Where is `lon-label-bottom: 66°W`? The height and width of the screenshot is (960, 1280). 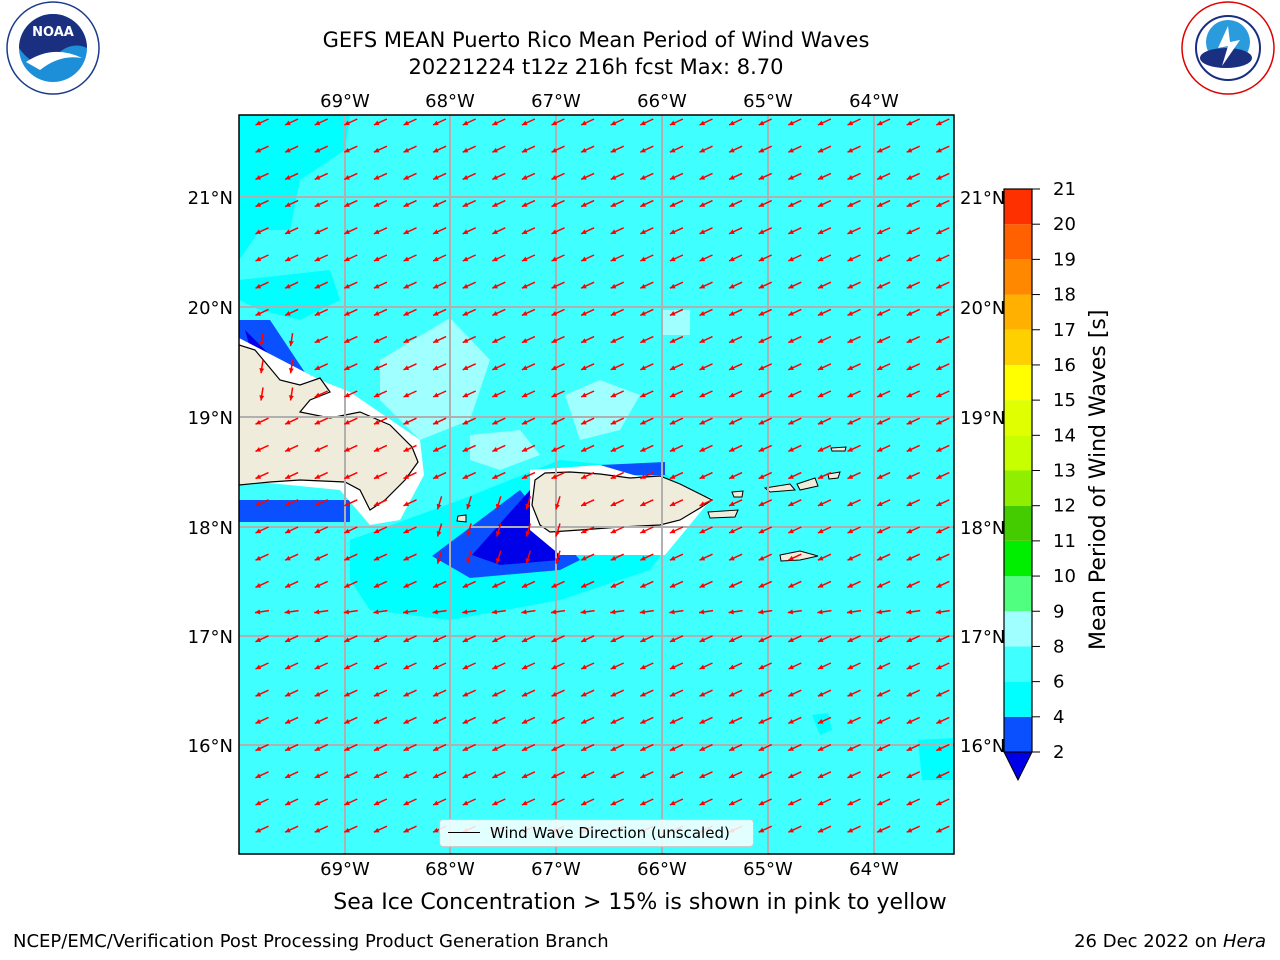
lon-label-bottom: 66°W is located at coordinates (662, 869).